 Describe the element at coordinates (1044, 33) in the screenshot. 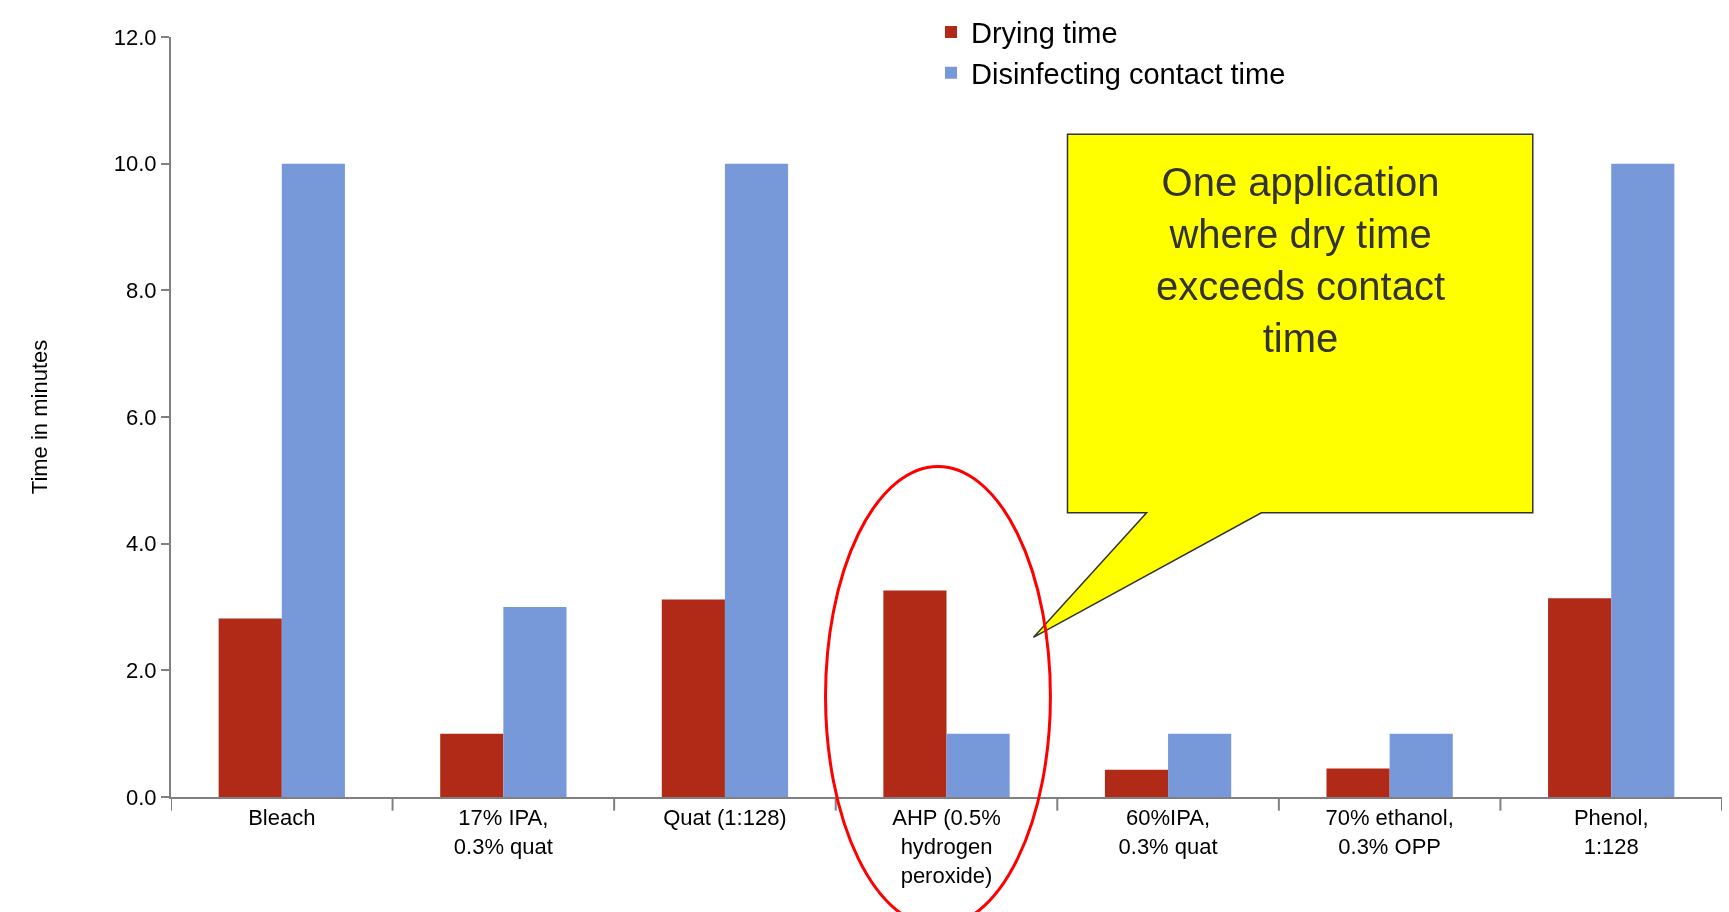

I see `legend-label: Drying time` at that location.